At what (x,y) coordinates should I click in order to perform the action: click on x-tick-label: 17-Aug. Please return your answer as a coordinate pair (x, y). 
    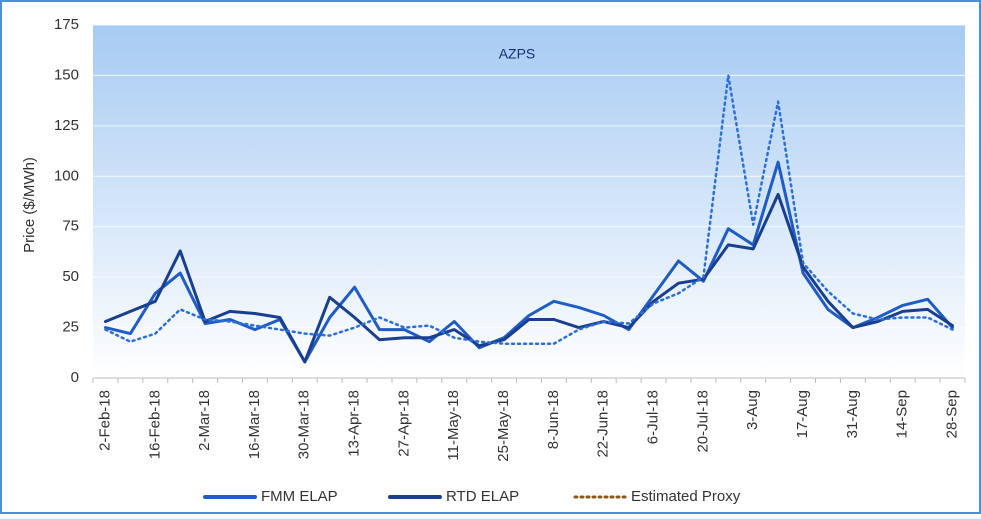
    Looking at the image, I should click on (802, 414).